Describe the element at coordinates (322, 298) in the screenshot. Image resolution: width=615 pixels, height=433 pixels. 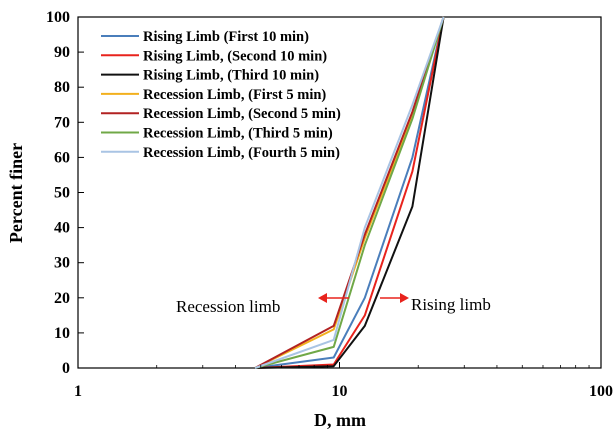
I see `arrowhead-left-icon` at that location.